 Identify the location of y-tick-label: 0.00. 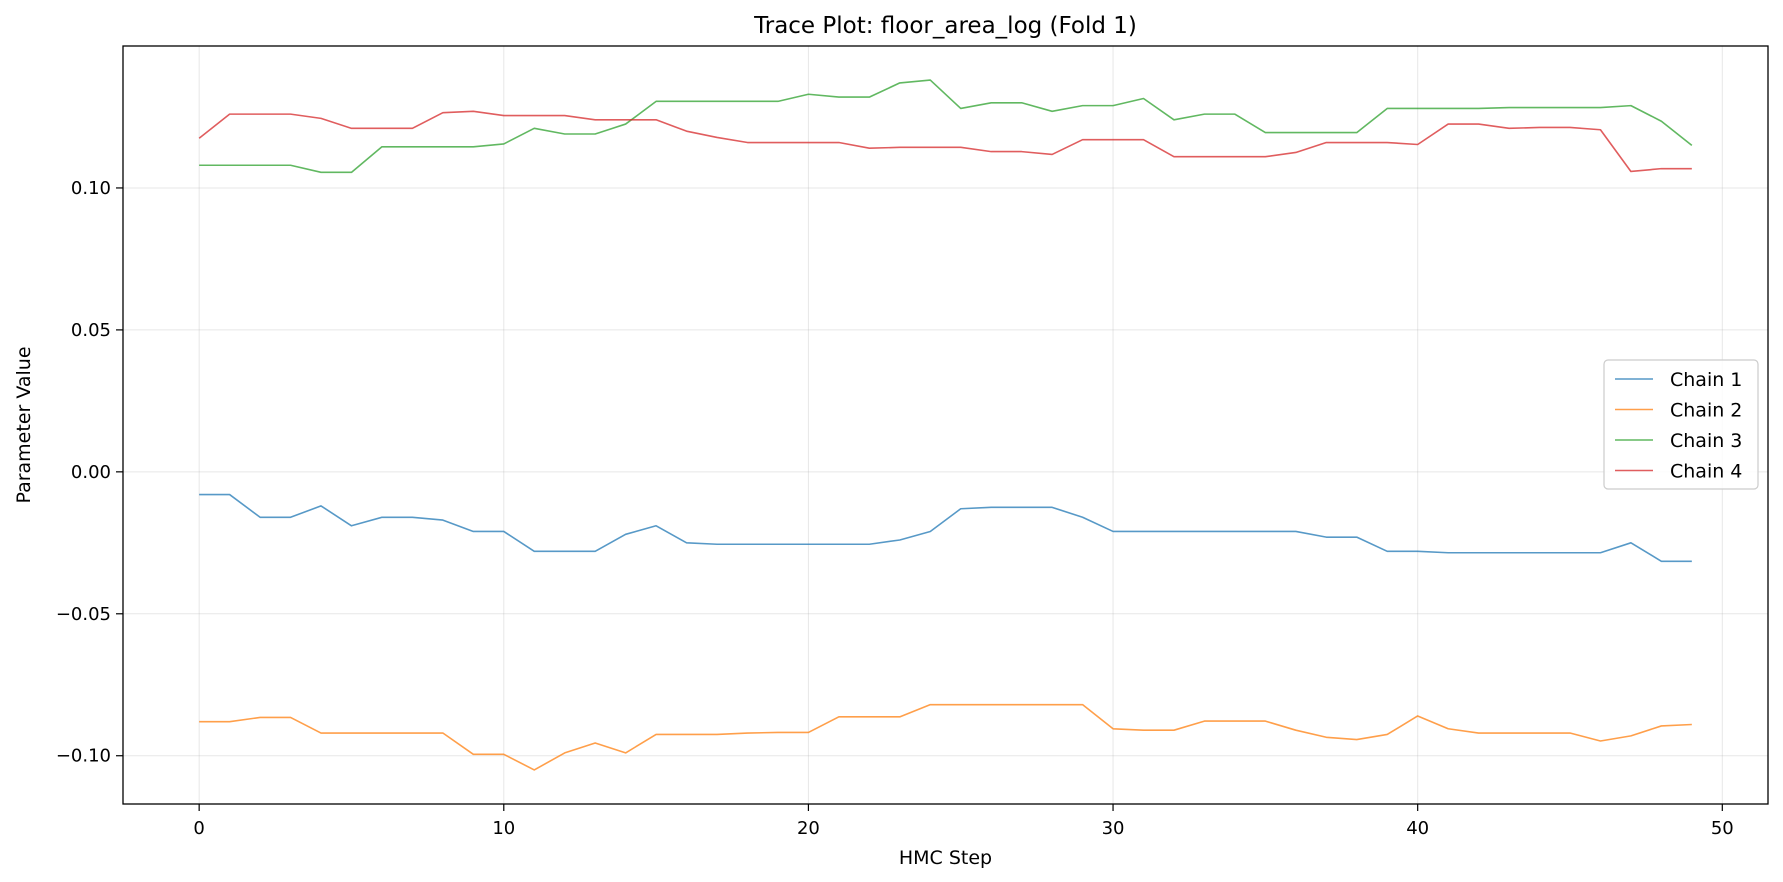
(91, 472).